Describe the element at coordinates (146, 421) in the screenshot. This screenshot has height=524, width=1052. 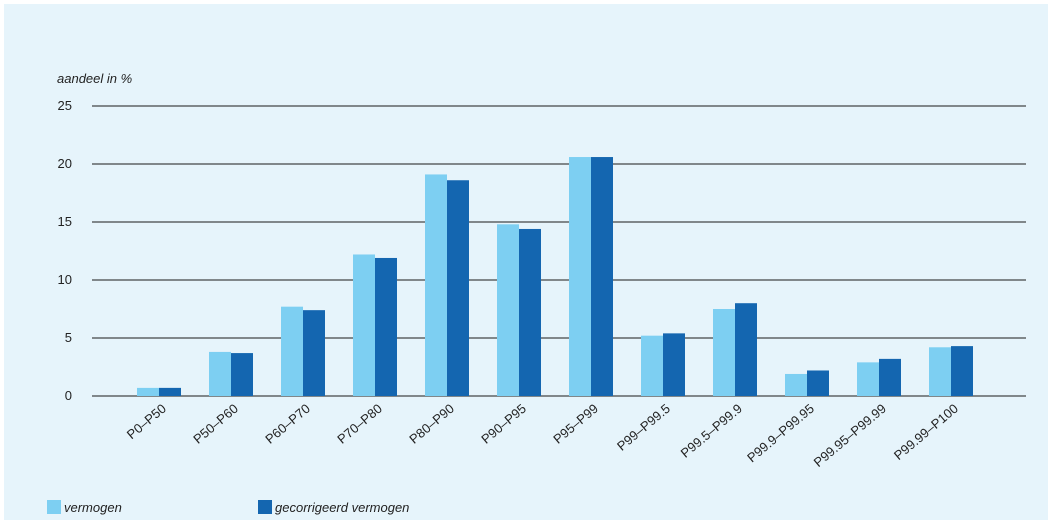
I see `x-tick-label: P0–P50` at that location.